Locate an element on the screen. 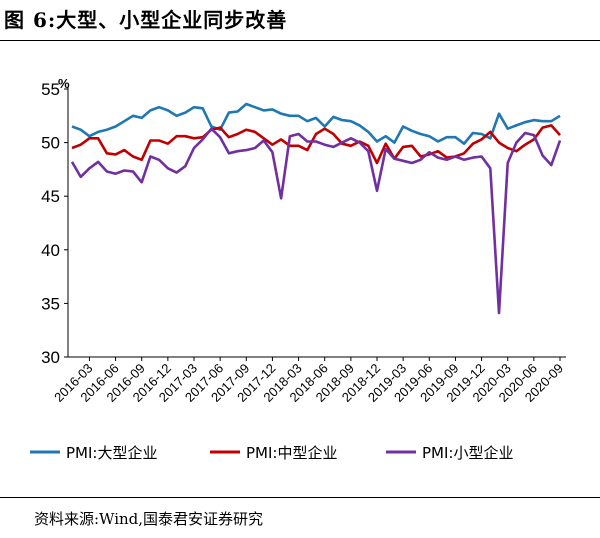 The image size is (600, 538). top-rule is located at coordinates (300, 40).